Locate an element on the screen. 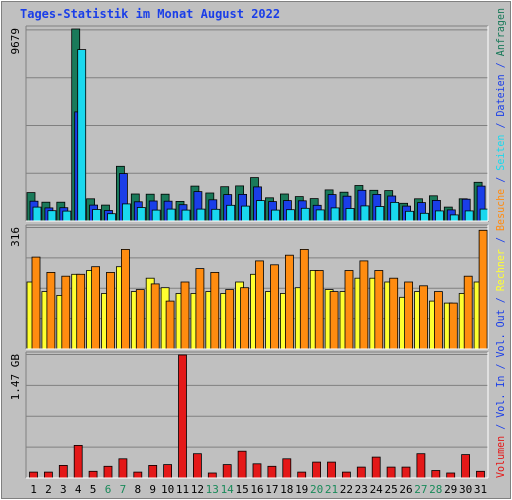 The height and width of the screenshot is (500, 512). x-tick-20: 20 is located at coordinates (316, 489).